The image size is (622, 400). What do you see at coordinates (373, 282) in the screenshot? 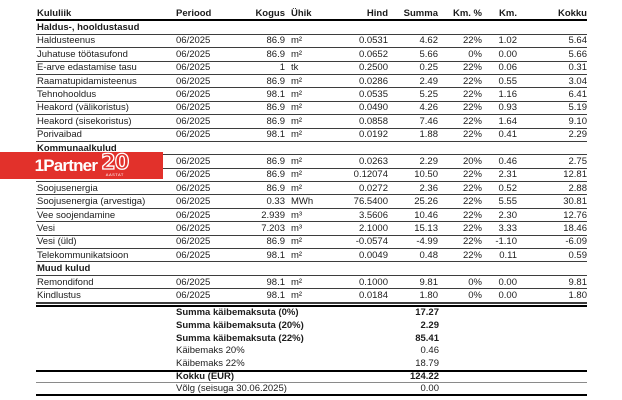
I see `table-cell: 0.1000` at bounding box center [373, 282].